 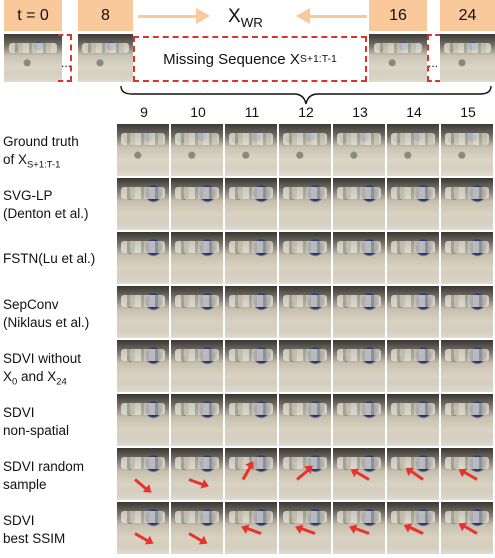 I want to click on context-frame-16-border, so click(x=433, y=58).